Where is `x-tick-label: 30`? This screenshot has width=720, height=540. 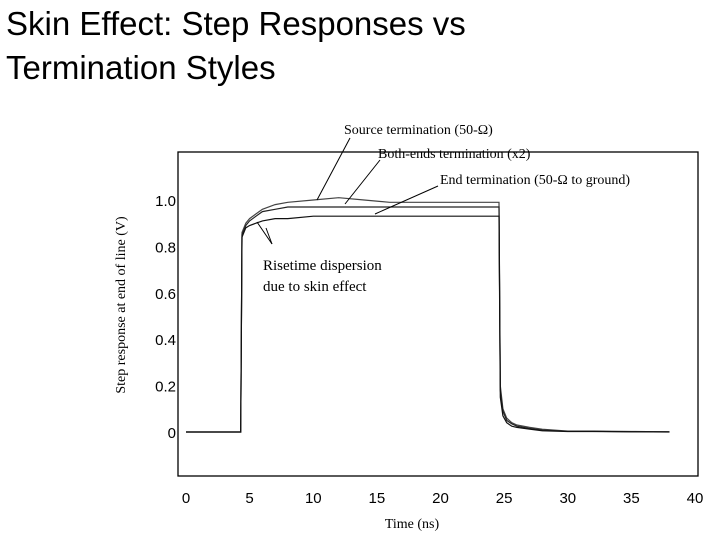 x-tick-label: 30 is located at coordinates (567, 498).